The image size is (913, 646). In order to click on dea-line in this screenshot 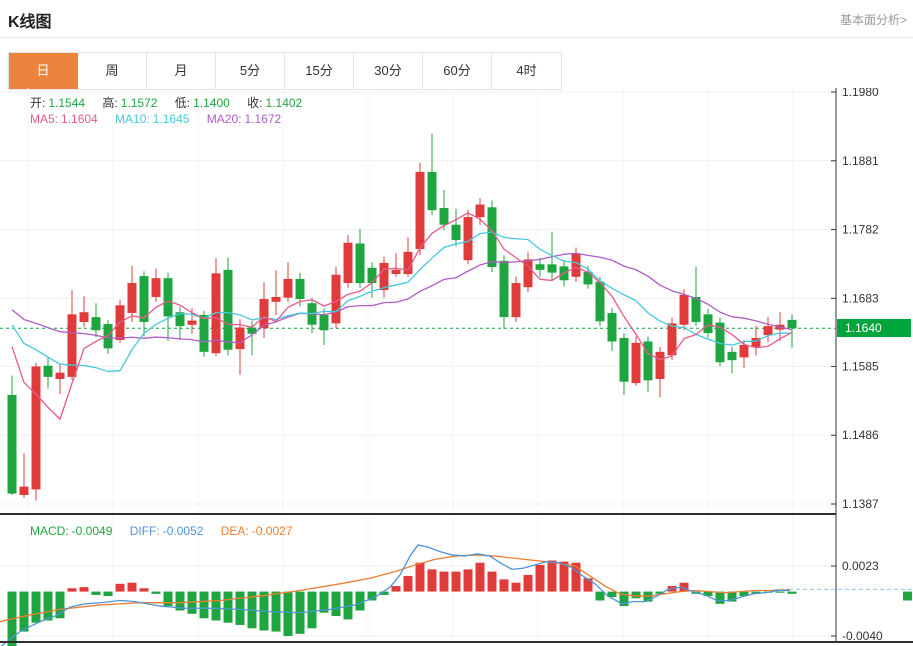, I will do `click(395, 588)`.